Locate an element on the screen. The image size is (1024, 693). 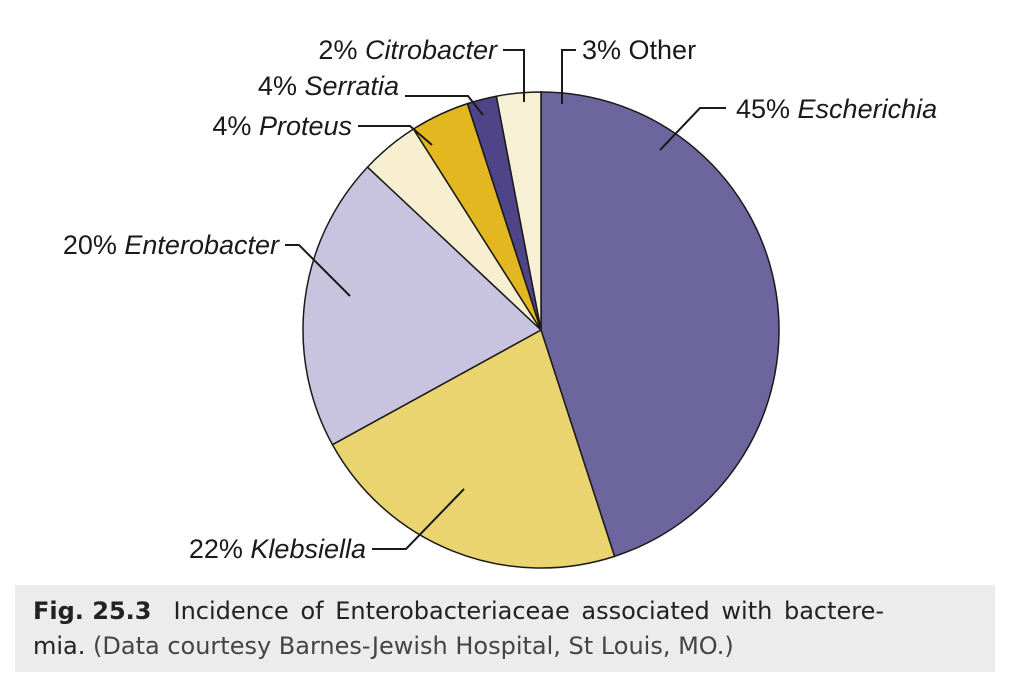
slice-label-escherichia: 45% Escherichia is located at coordinates (836, 109).